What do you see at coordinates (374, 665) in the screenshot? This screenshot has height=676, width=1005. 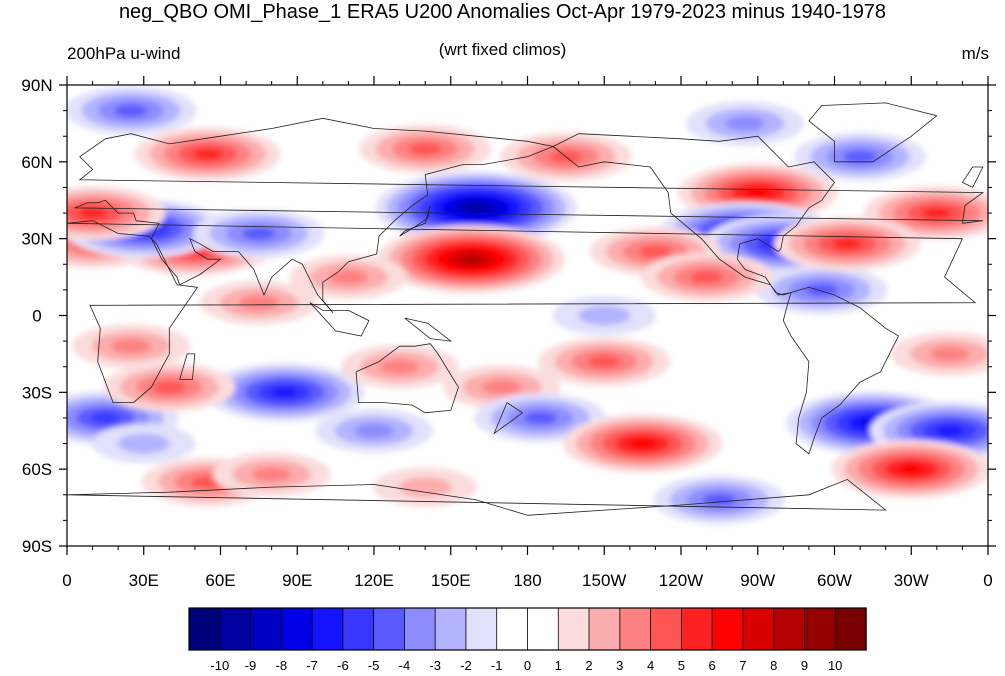 I see `colorbar-label: -5` at bounding box center [374, 665].